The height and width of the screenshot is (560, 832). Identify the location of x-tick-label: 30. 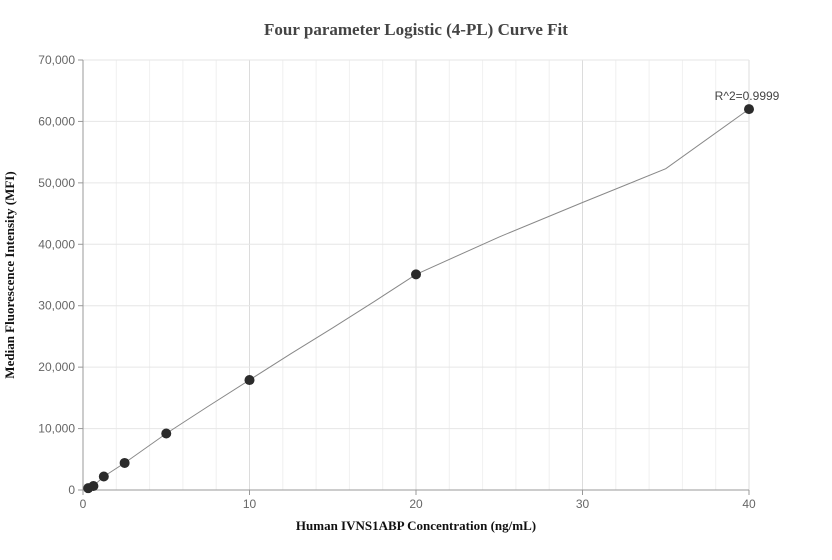
(583, 504).